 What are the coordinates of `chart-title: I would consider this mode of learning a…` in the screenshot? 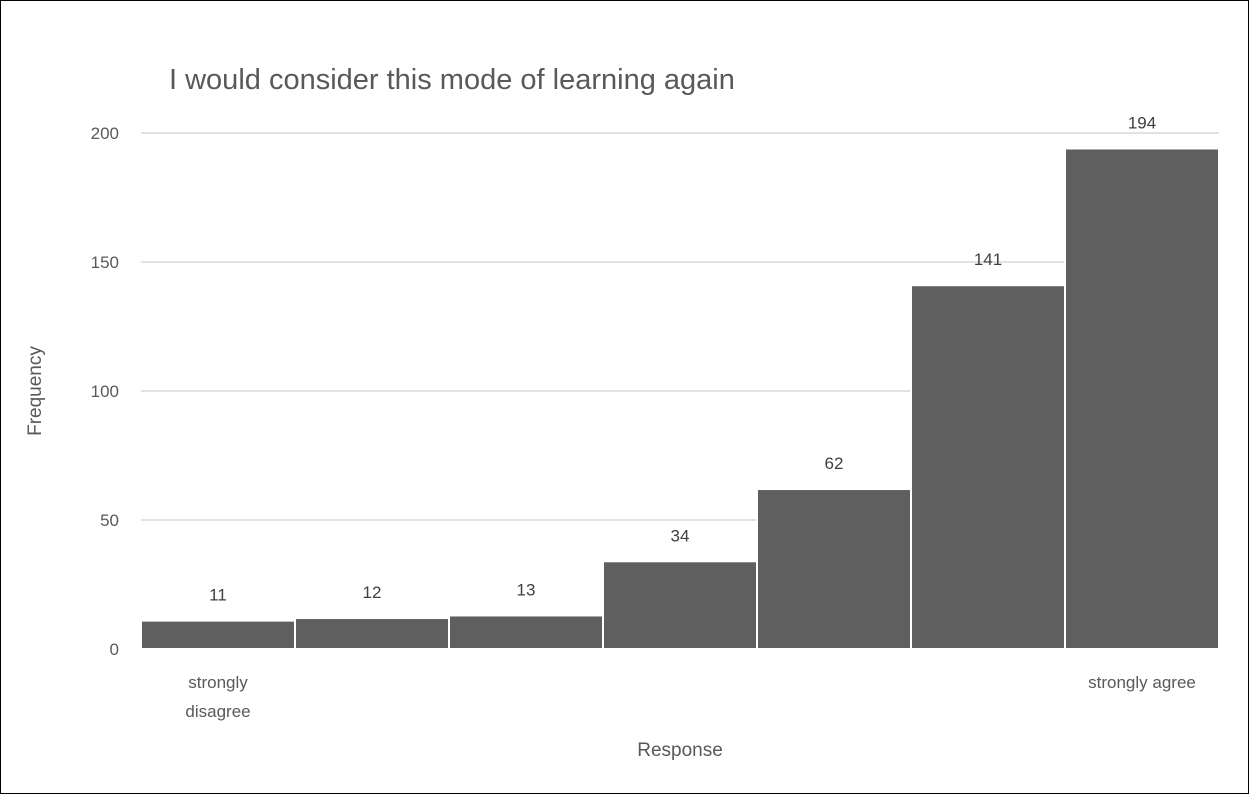 It's located at (452, 80).